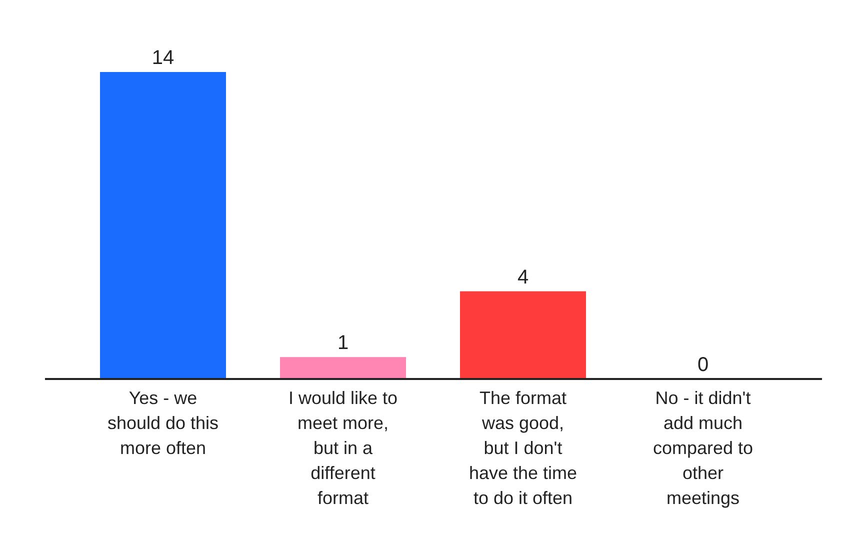 The height and width of the screenshot is (547, 852). What do you see at coordinates (523, 277) in the screenshot?
I see `data-label: 4` at bounding box center [523, 277].